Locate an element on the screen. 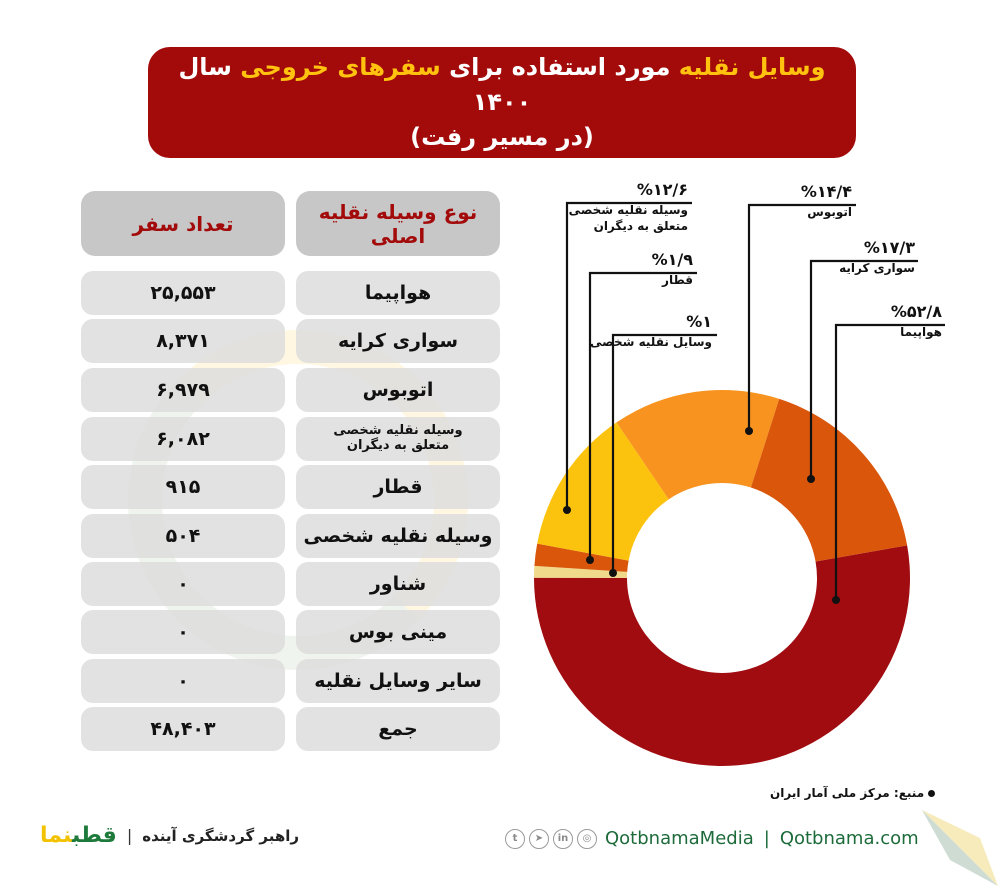 Image resolution: width=1000 pixels, height=888 pixels. row-count: ۹۱۵ is located at coordinates (183, 487).